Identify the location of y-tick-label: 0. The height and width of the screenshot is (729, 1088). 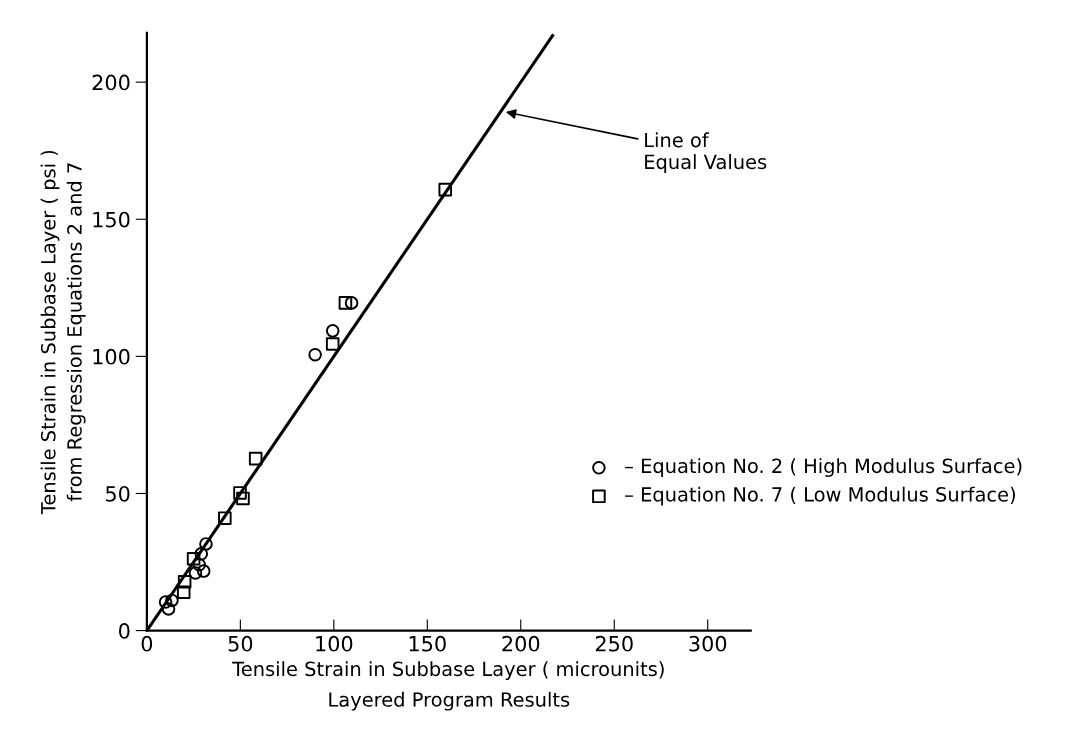
(124, 631).